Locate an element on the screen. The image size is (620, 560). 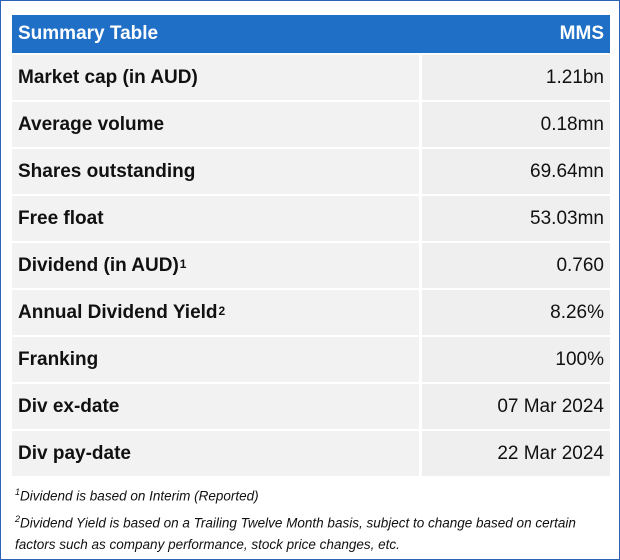
row-label: Market cap (in AUD) is located at coordinates (108, 77).